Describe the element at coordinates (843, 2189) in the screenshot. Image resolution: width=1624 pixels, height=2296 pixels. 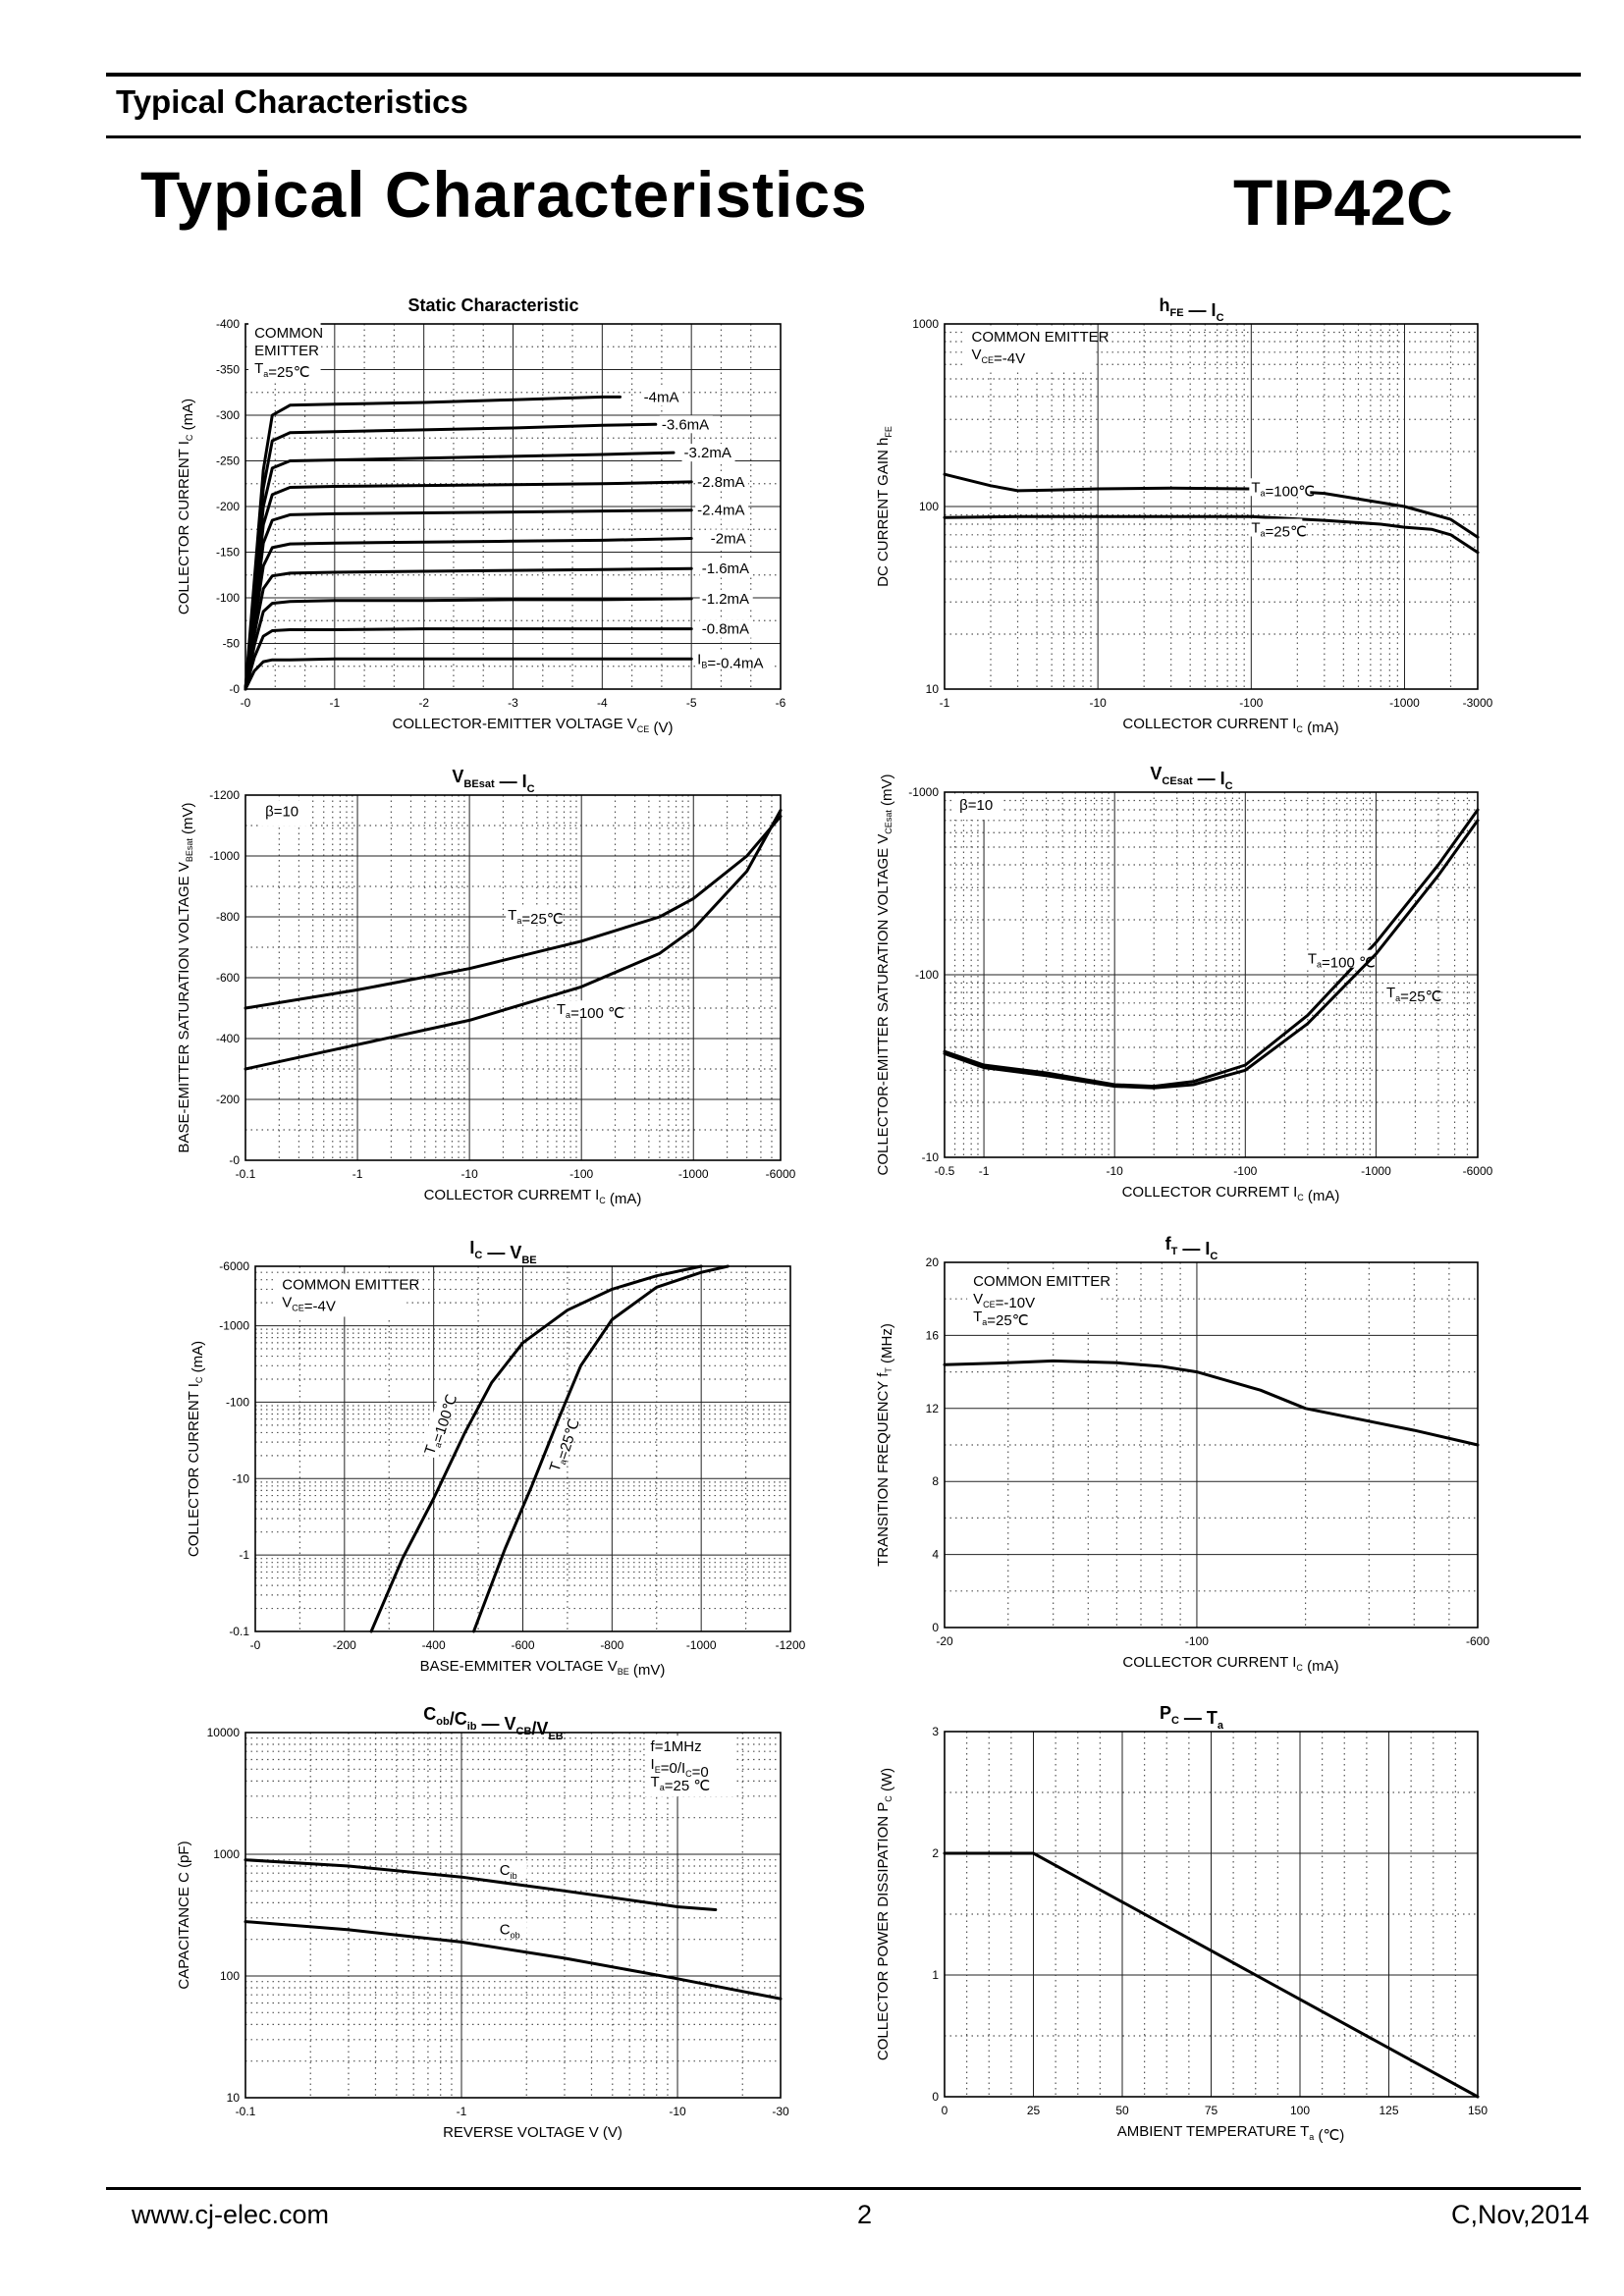
I see `footer-rule` at that location.